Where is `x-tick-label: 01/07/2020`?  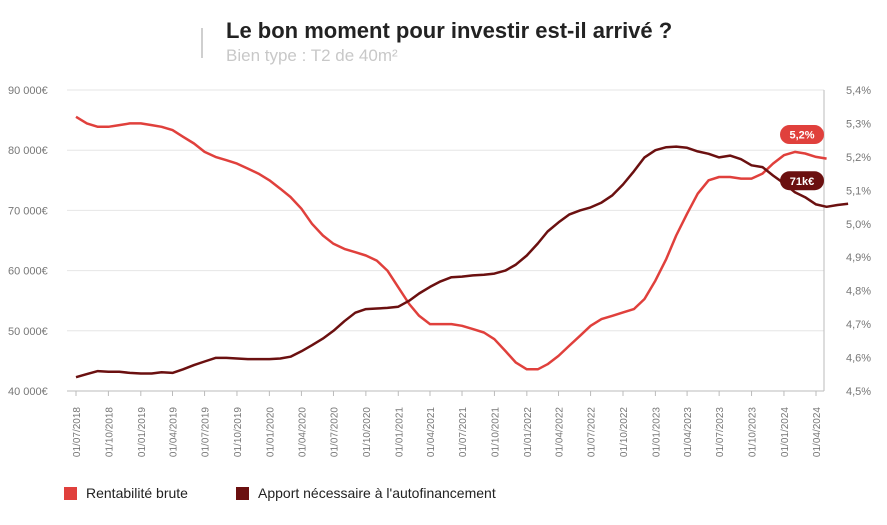 x-tick-label: 01/07/2020 is located at coordinates (334, 432).